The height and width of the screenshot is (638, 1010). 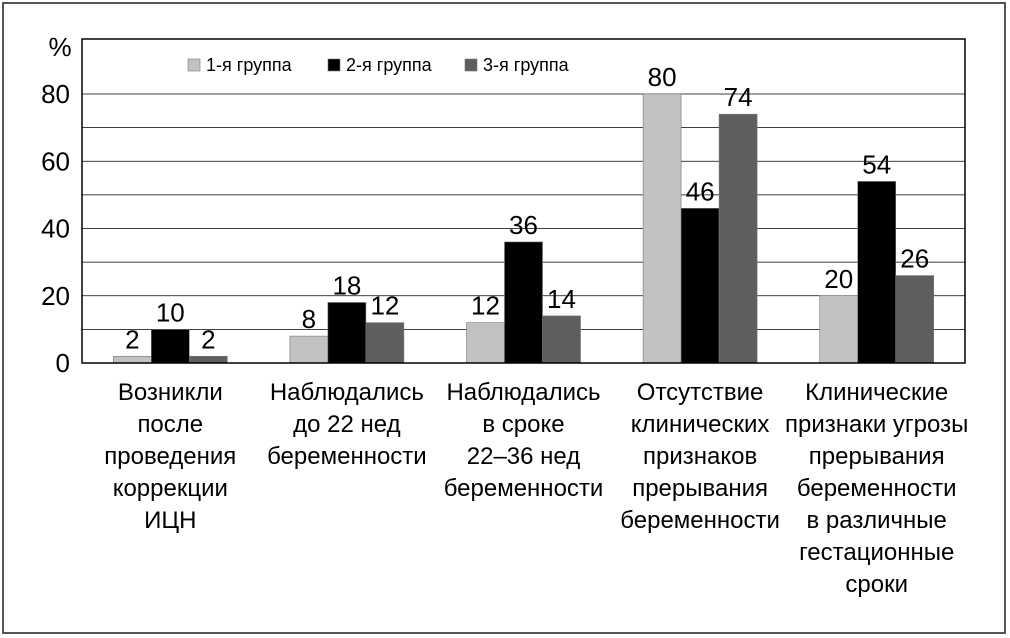 I want to click on data-label: 74, so click(x=738, y=97).